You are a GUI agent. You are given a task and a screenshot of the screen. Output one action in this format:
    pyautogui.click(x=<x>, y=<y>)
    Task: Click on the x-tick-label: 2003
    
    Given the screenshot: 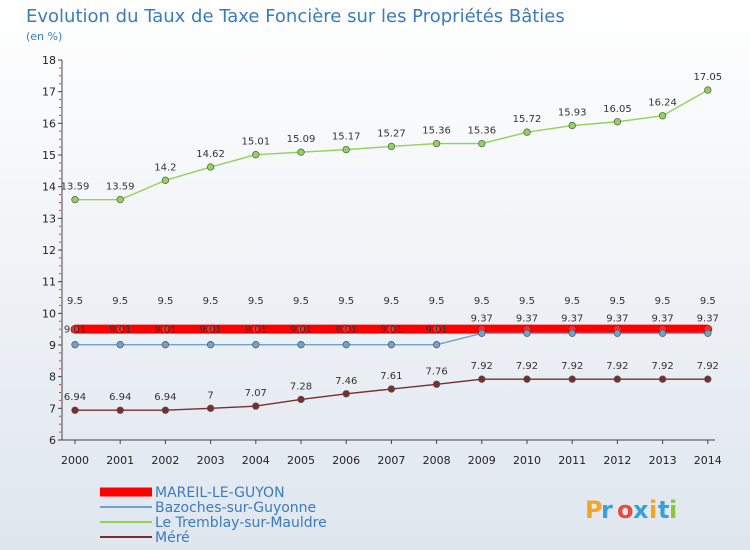 What is the action you would take?
    pyautogui.click(x=211, y=460)
    